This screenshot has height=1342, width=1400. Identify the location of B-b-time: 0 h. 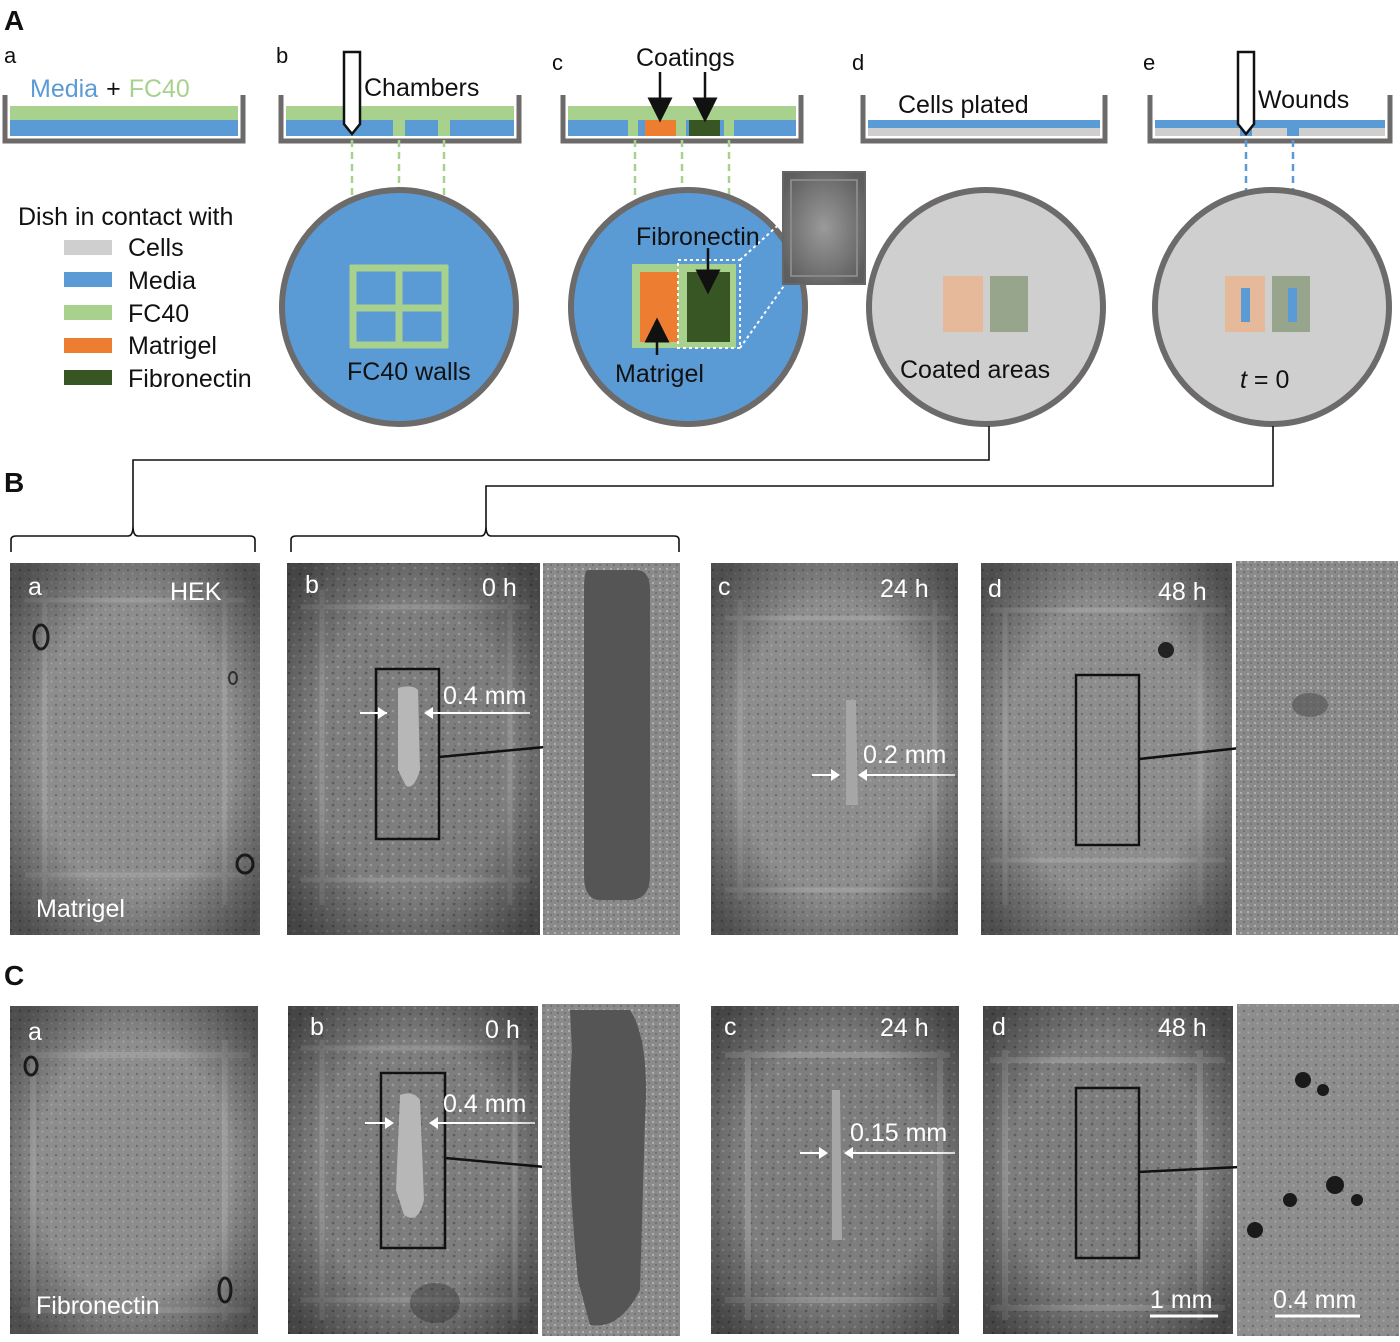
(499, 588).